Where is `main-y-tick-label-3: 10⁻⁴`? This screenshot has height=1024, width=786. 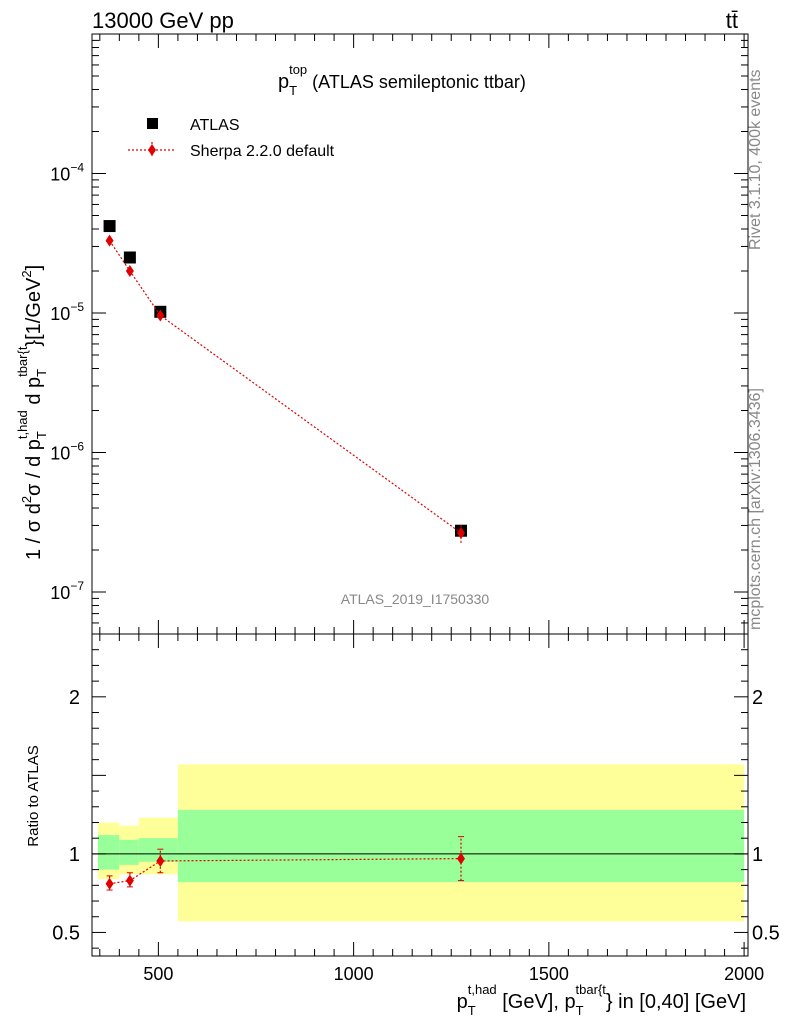 main-y-tick-label-3: 10⁻⁴ is located at coordinates (67, 173).